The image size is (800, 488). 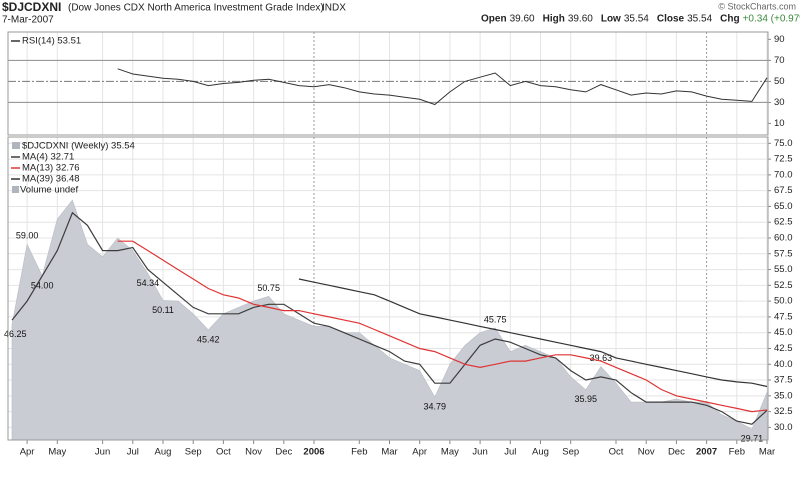 I want to click on legend-label: RSI(14) 53.51, so click(x=51, y=41).